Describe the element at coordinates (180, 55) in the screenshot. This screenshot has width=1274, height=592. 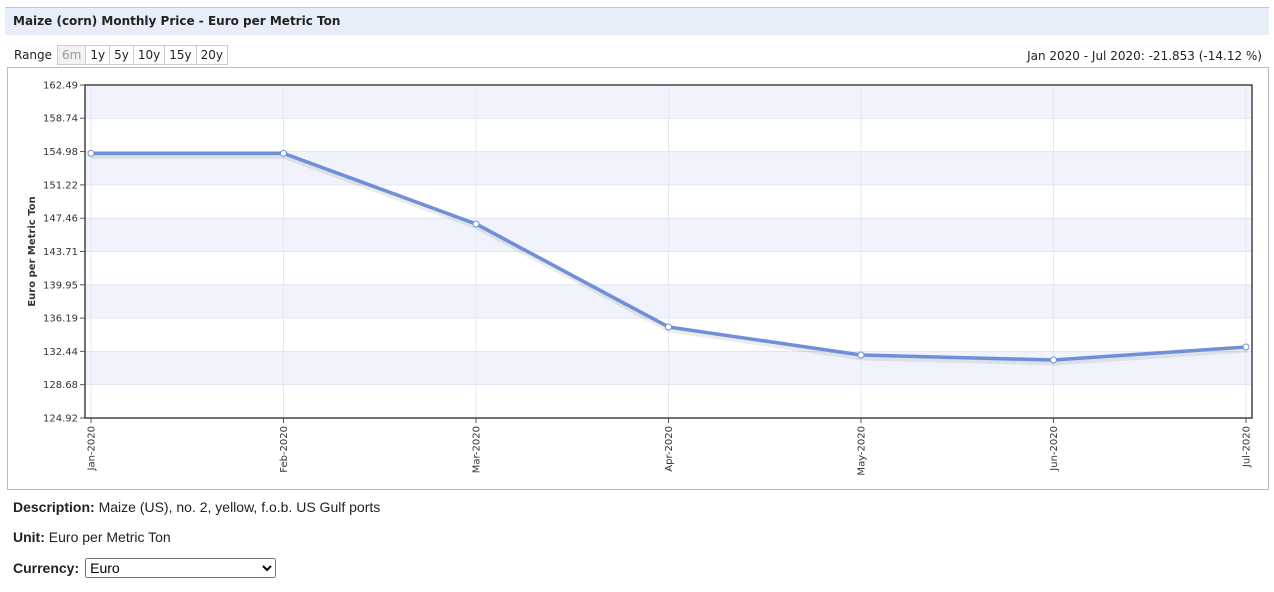
I see `range-button: 15y` at that location.